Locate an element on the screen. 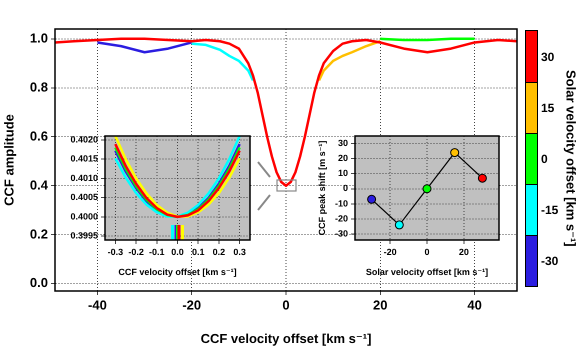 Image resolution: width=581 pixels, height=349 pixels. y-tick-label: 0.3995 is located at coordinates (84, 235).